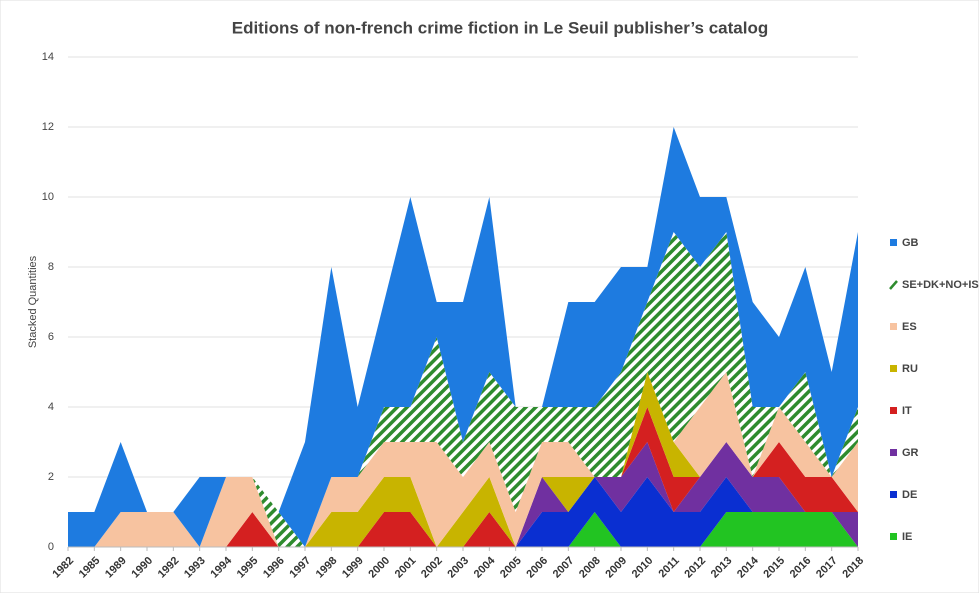  I want to click on legend-label: DE, so click(909, 495).